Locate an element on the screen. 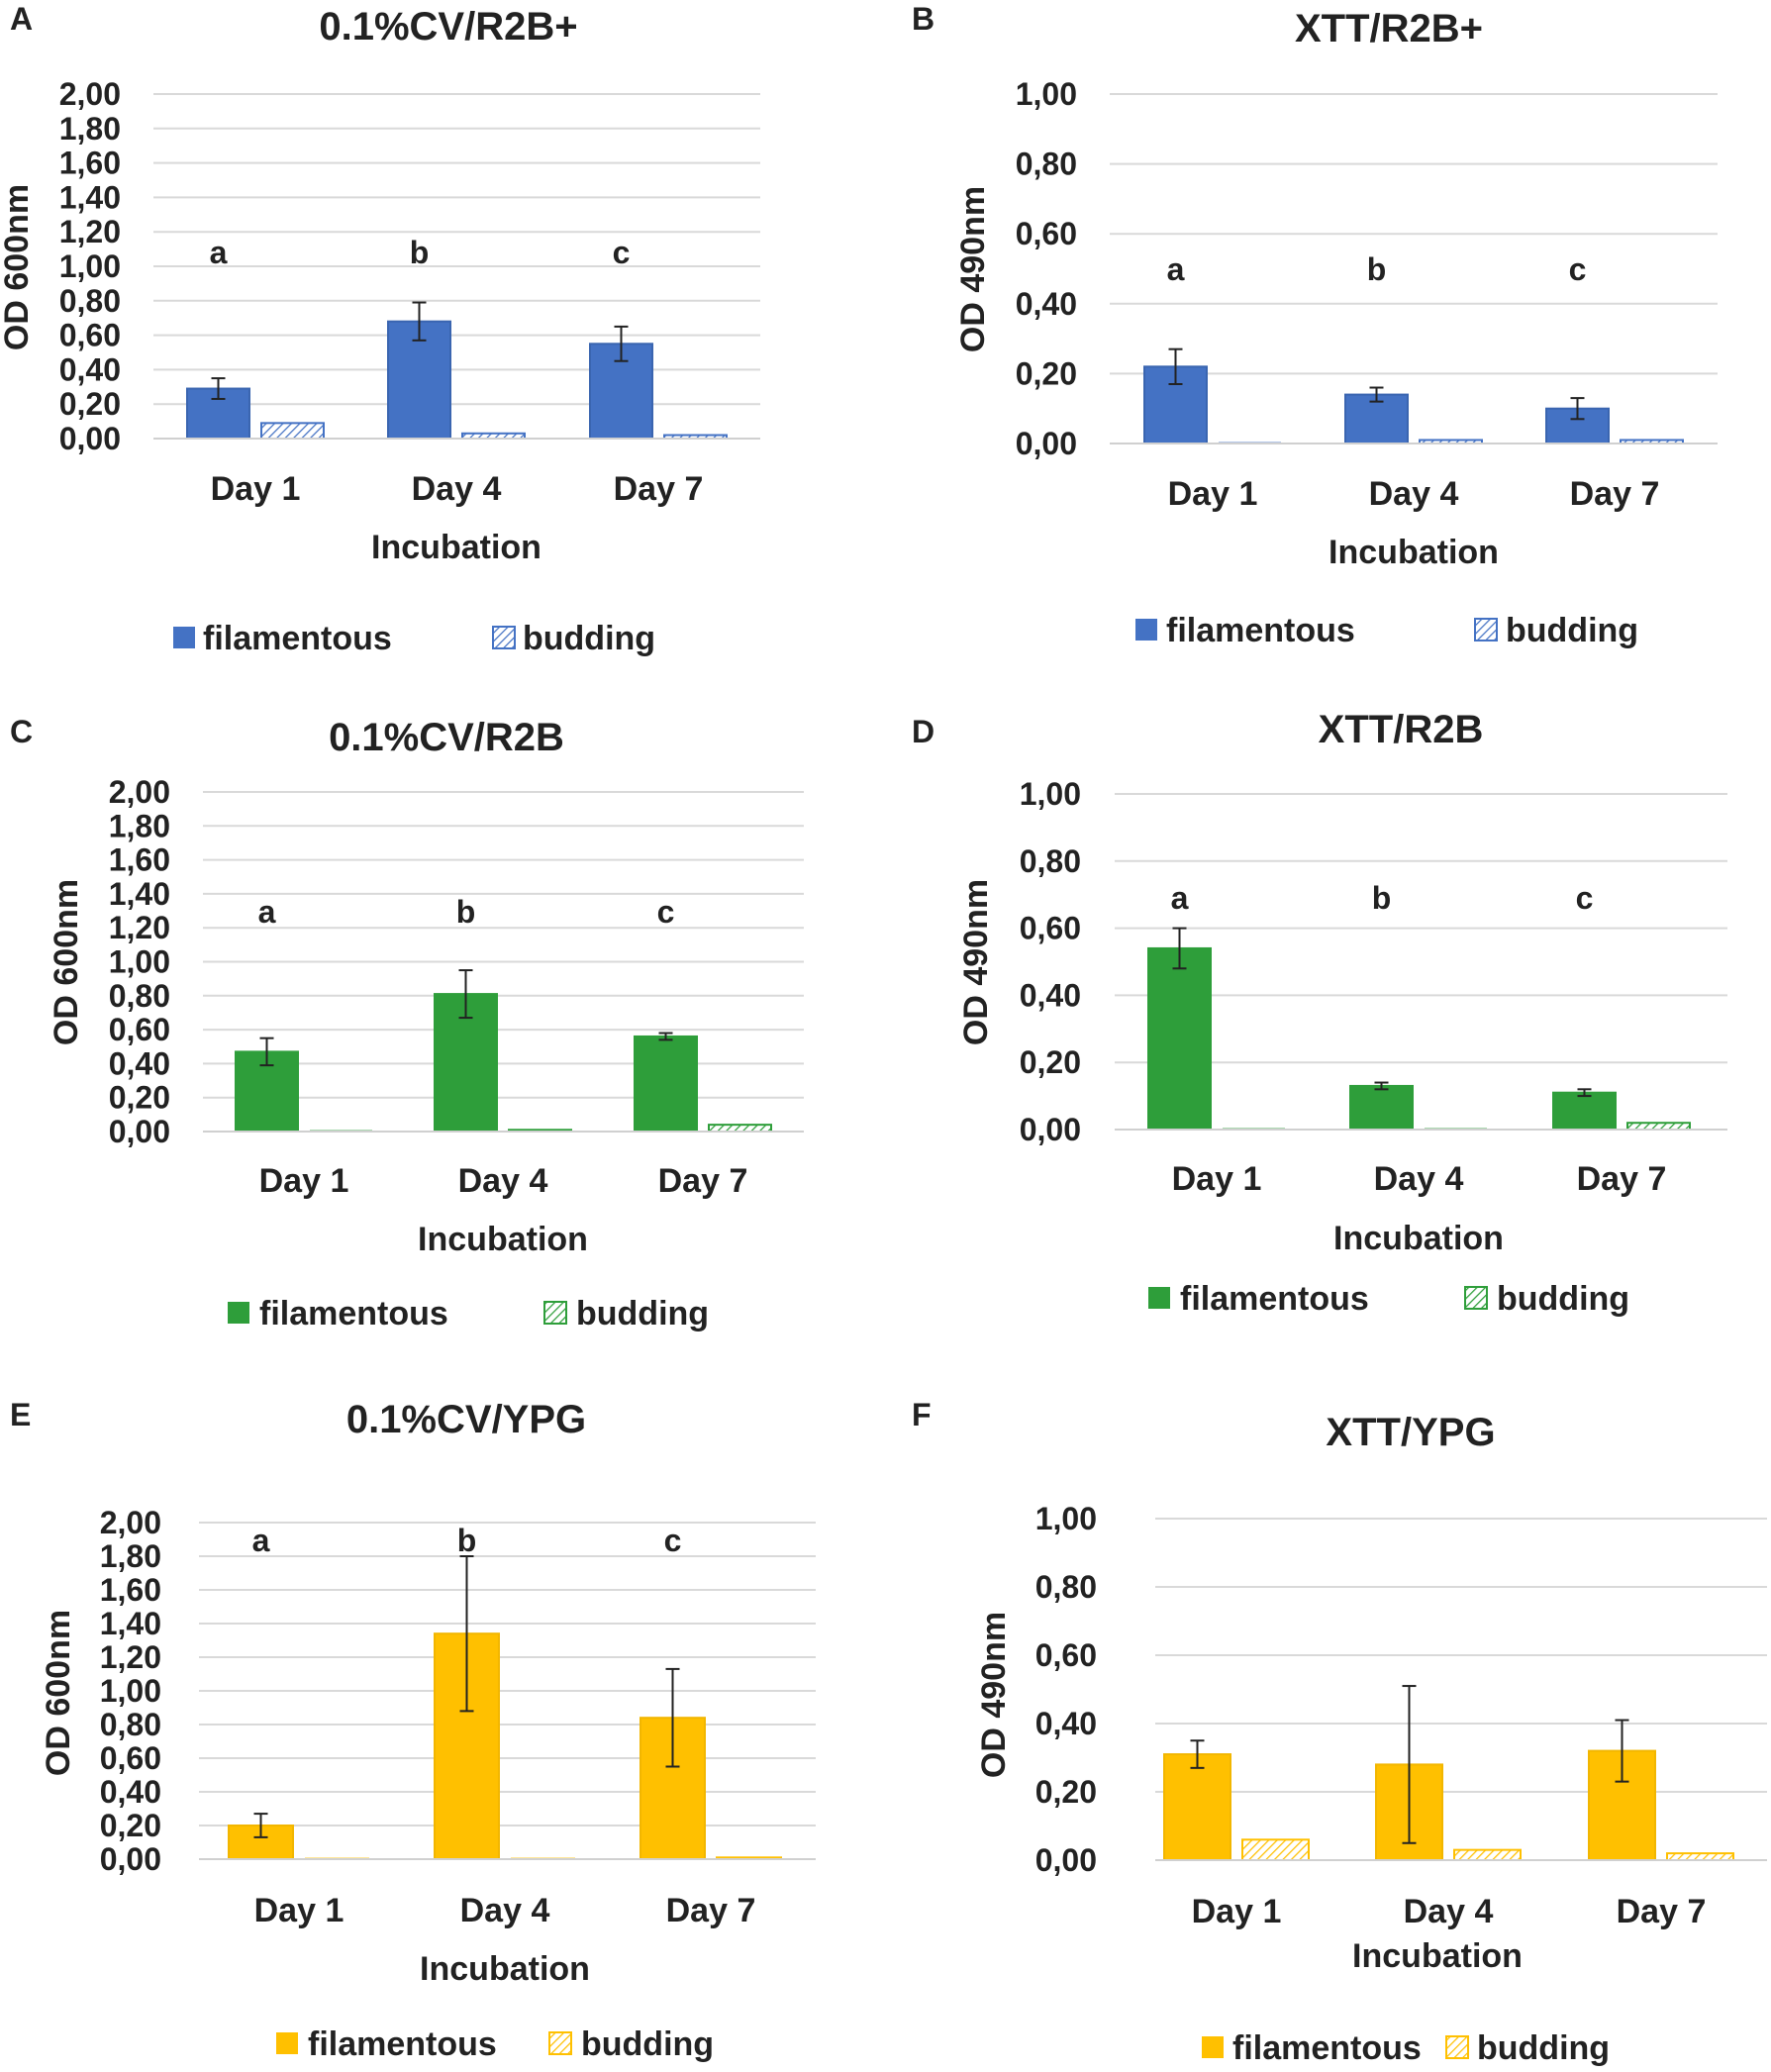  panel-letter: A is located at coordinates (21, 19).